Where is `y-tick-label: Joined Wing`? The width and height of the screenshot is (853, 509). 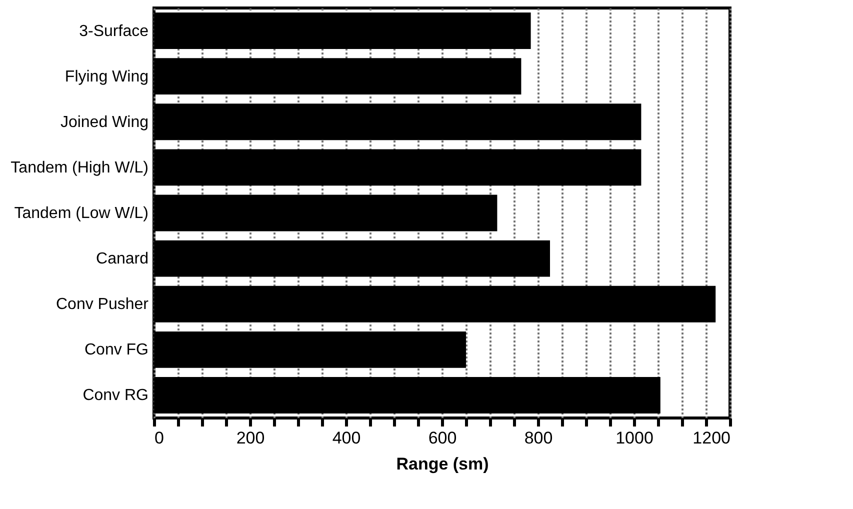 y-tick-label: Joined Wing is located at coordinates (104, 122).